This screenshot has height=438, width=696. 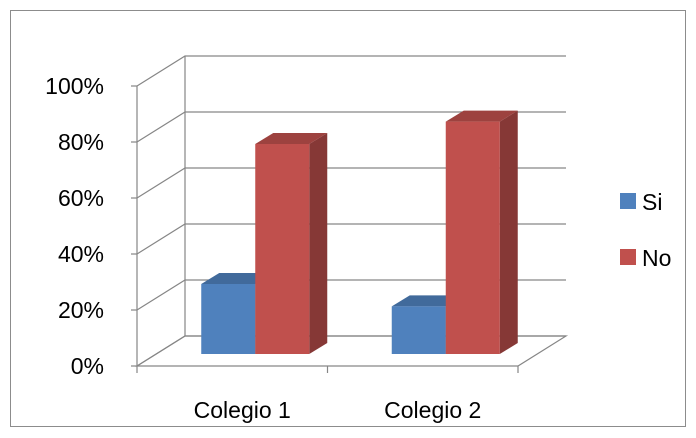 I want to click on x-tick-label: Colegio 2, so click(x=432, y=410).